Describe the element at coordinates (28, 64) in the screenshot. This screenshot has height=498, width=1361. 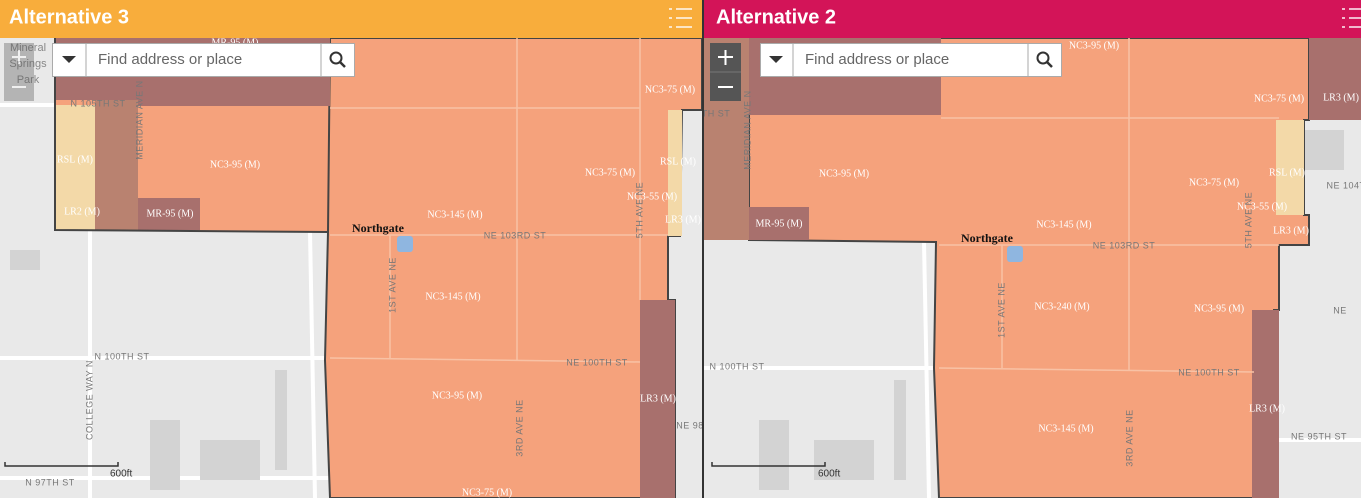
I see `park-label: Springs` at that location.